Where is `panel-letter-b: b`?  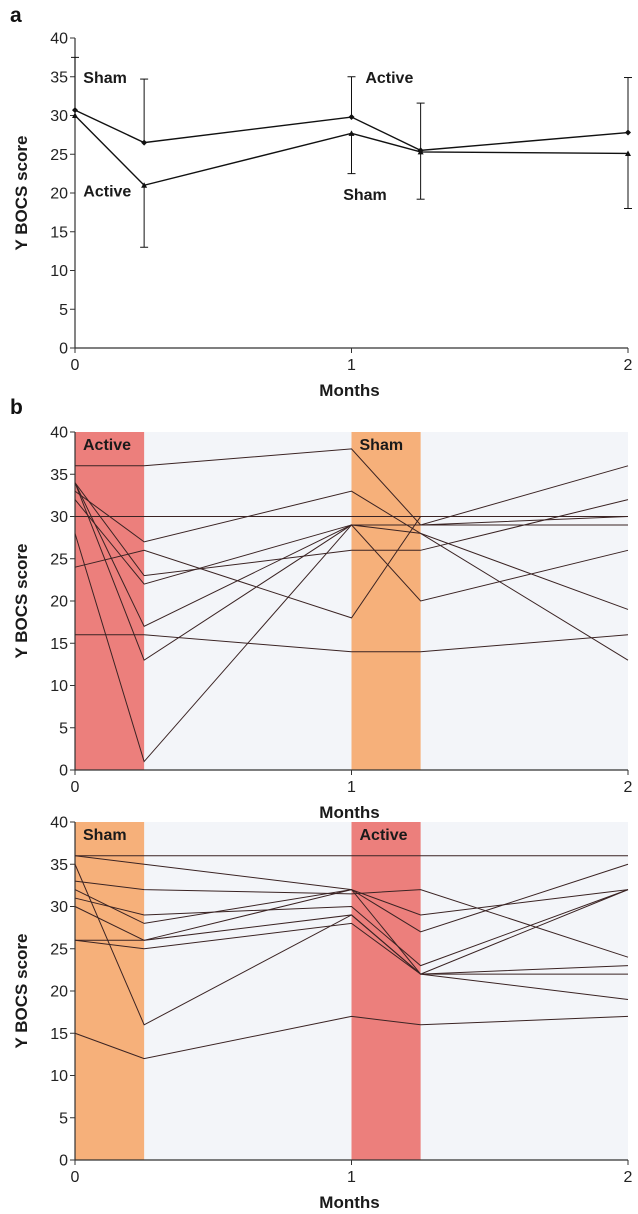 panel-letter-b: b is located at coordinates (16, 407).